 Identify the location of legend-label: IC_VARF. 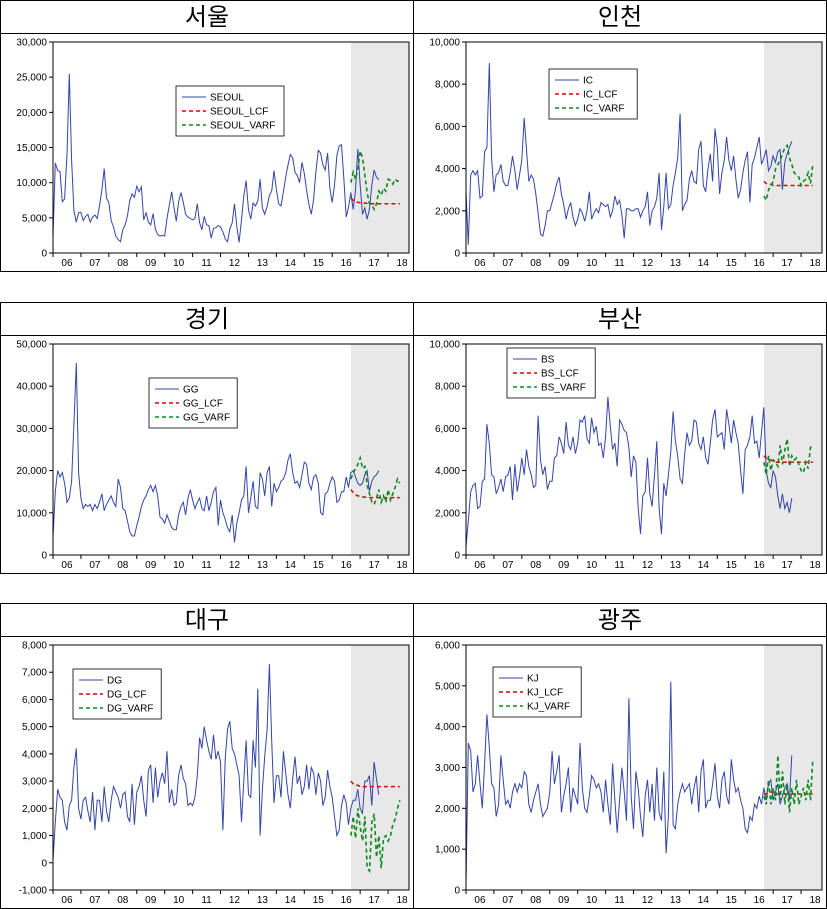
(604, 109).